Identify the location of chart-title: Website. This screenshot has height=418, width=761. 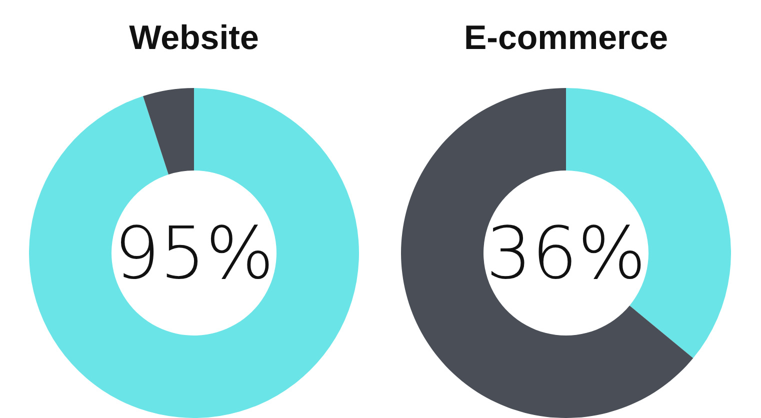
(194, 38).